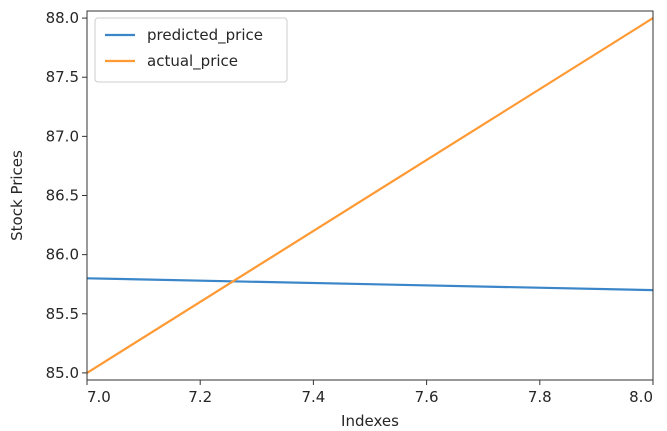 This screenshot has width=667, height=431. I want to click on legend: predicted_price actual_price, so click(191, 50).